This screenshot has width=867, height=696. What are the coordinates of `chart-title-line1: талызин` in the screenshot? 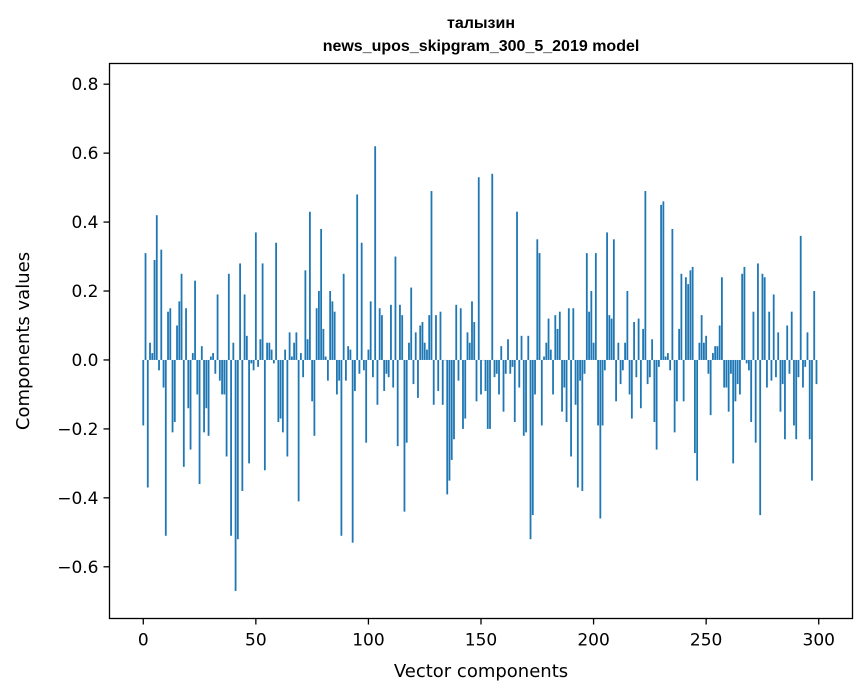 It's located at (481, 23).